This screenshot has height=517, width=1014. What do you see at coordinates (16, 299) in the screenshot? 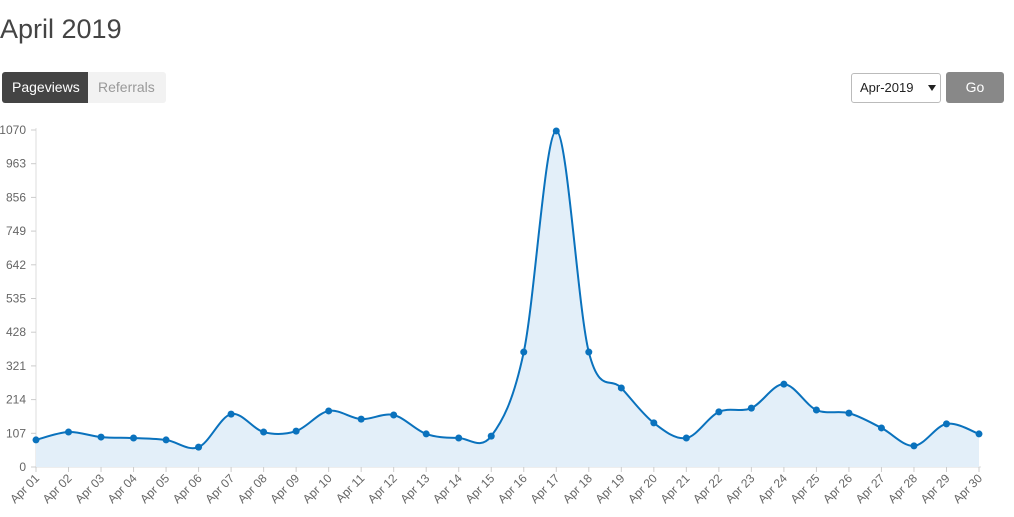
I see `y-tick-label: 535` at bounding box center [16, 299].